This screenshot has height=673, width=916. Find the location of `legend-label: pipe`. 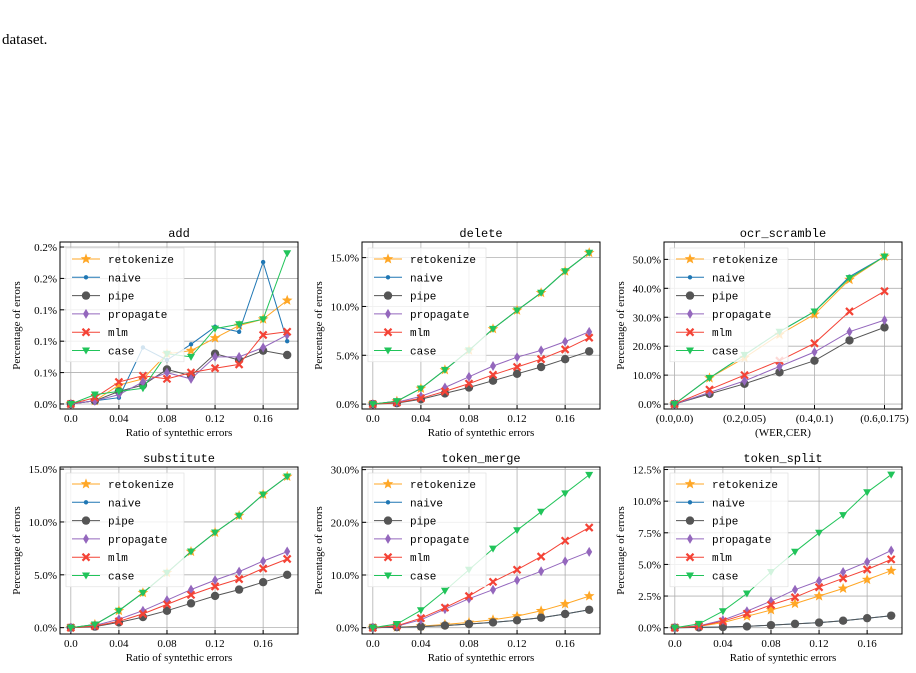

legend-label: pipe is located at coordinates (725, 523).